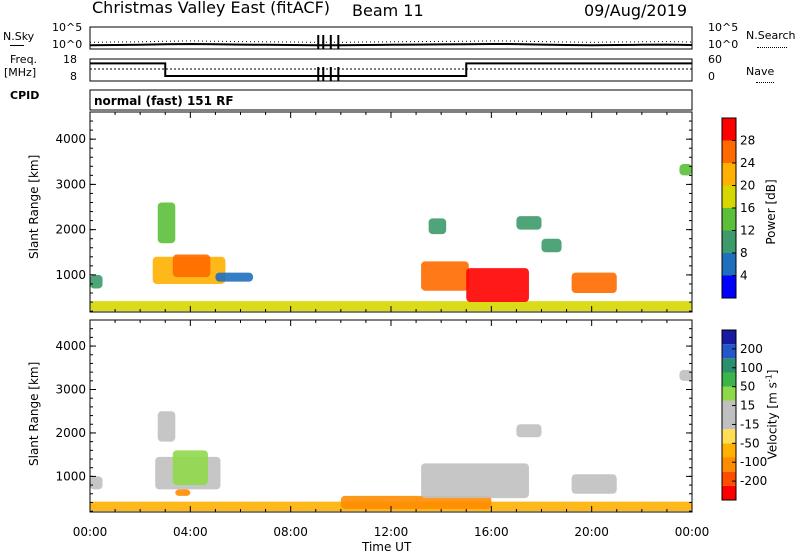 The width and height of the screenshot is (800, 554). What do you see at coordinates (747, 163) in the screenshot?
I see `power-colorbar-tick-label: 24` at bounding box center [747, 163].